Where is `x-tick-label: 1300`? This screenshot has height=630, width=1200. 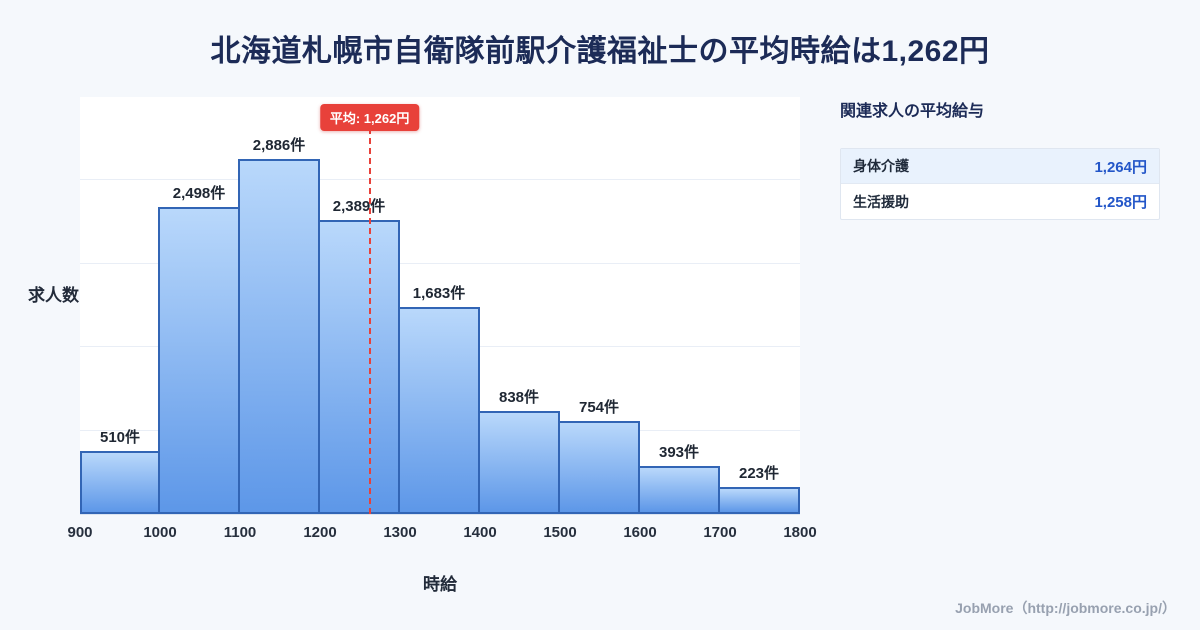
x-tick-label: 1300 is located at coordinates (400, 532).